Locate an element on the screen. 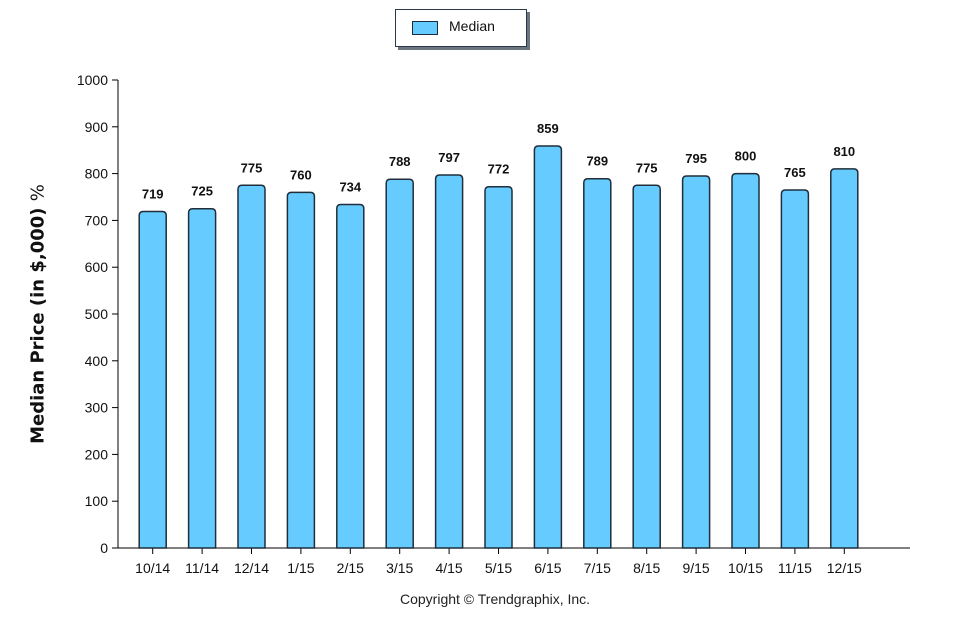 This screenshot has height=630, width=970. x-tick-label: 3/15 is located at coordinates (399, 568).